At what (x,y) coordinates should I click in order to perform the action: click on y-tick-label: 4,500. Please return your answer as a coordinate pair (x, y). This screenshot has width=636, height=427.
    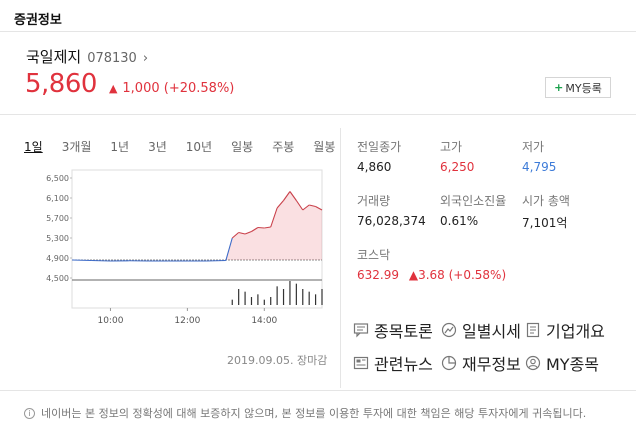
    Looking at the image, I should click on (57, 278).